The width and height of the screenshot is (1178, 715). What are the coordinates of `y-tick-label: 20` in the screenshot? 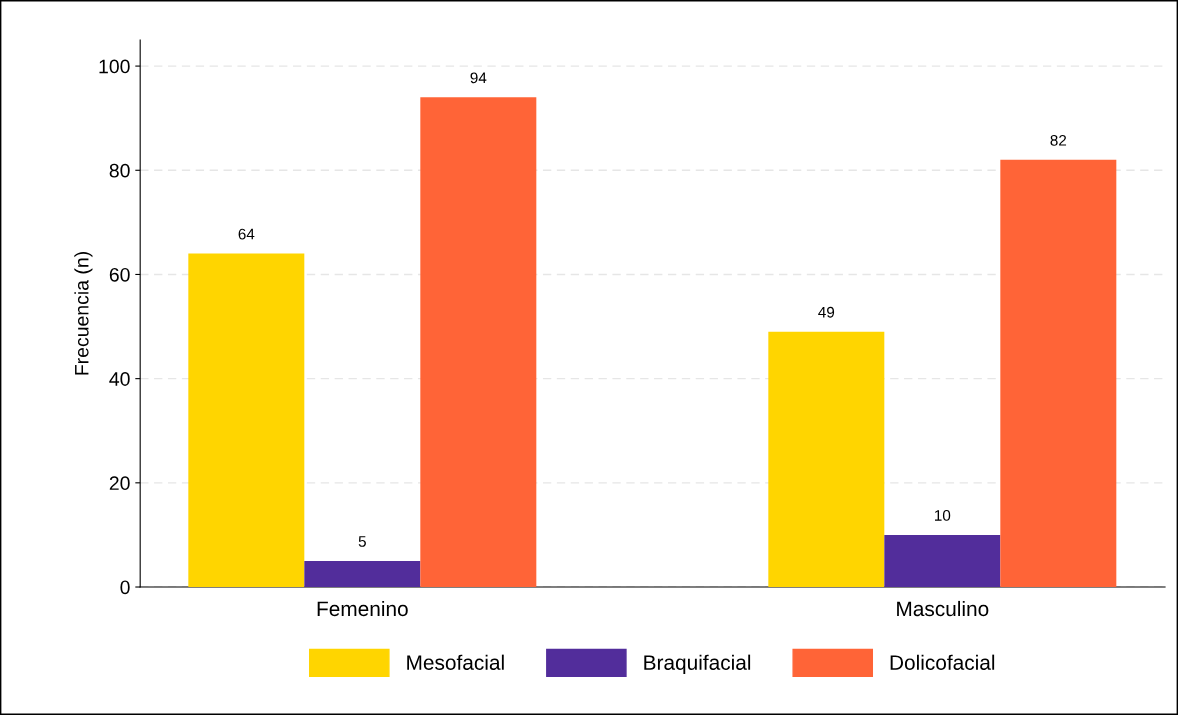 It's located at (119, 483).